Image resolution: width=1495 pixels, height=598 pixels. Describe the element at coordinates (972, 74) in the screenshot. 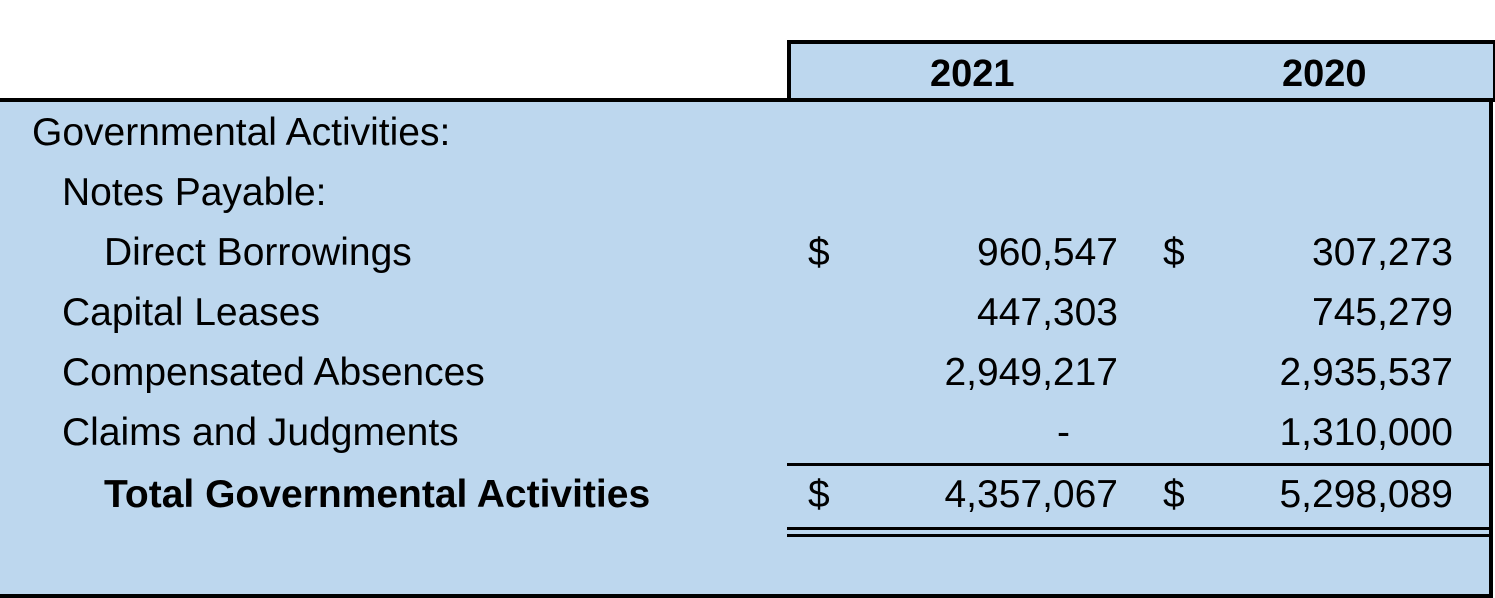

I see `column-header-2021: 2021` at that location.